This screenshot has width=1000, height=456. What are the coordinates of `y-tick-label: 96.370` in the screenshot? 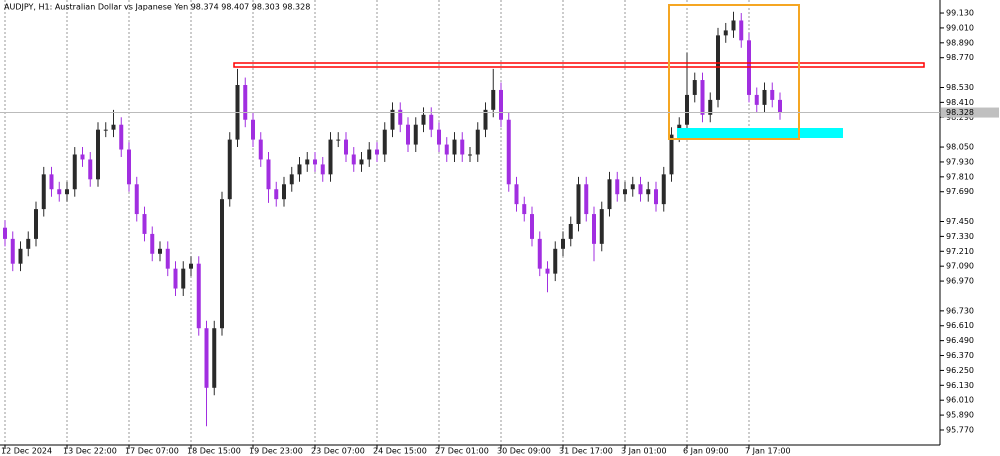 It's located at (960, 355).